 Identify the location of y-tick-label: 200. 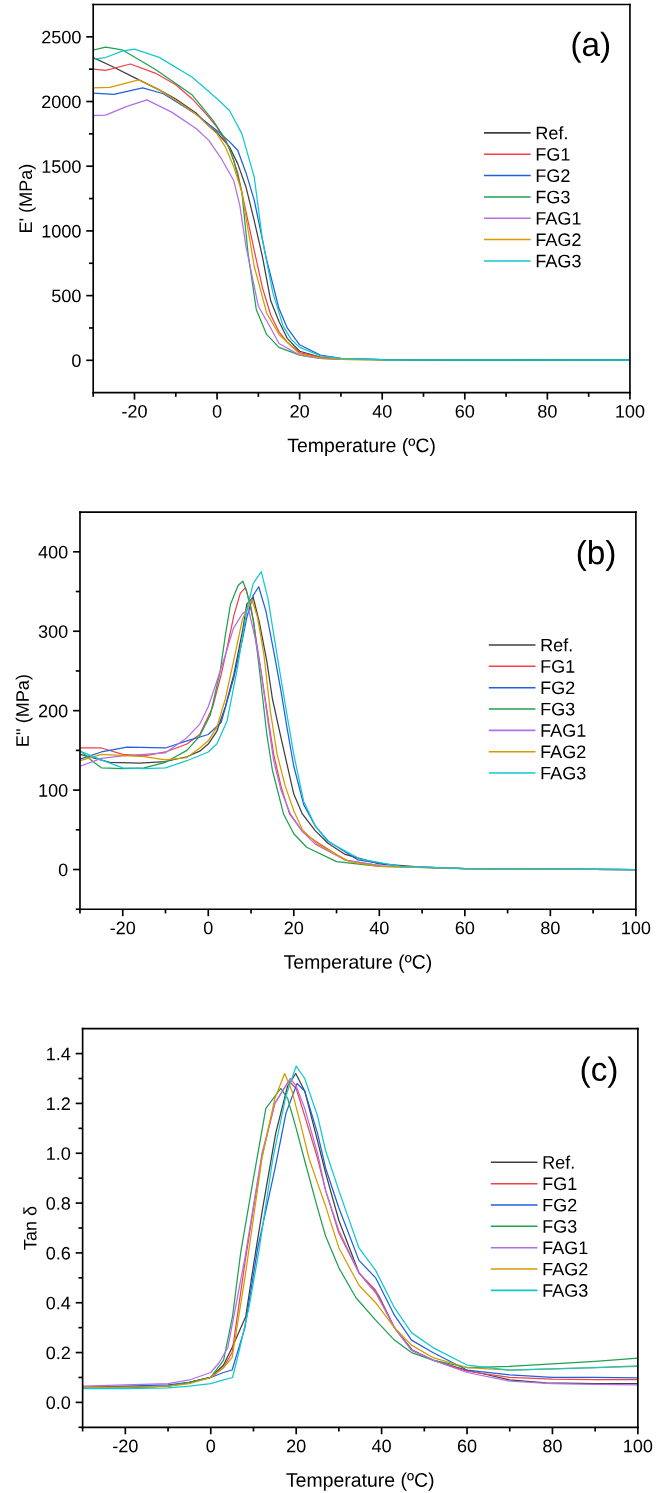
(53, 711).